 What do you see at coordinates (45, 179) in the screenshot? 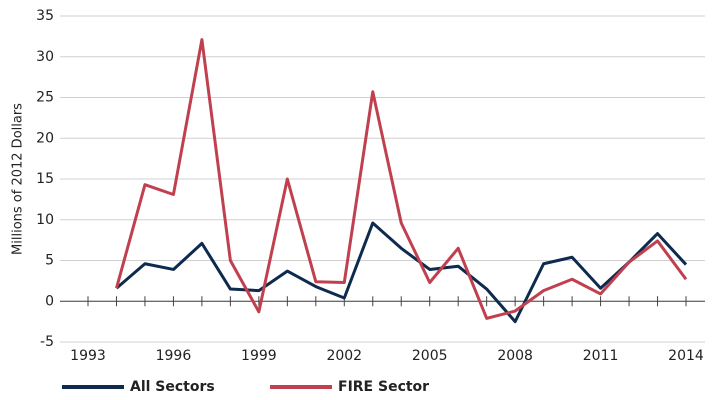
I see `y-tick-label: 15` at bounding box center [45, 179].